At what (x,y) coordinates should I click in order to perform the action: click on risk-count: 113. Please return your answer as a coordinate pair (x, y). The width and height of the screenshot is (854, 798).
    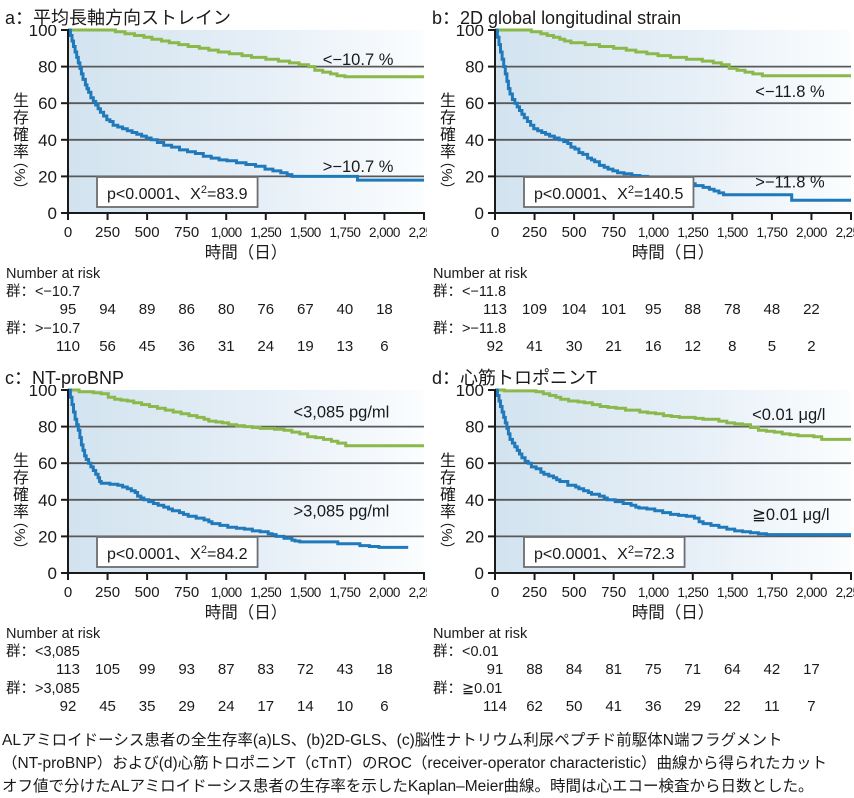
    Looking at the image, I should click on (68, 669).